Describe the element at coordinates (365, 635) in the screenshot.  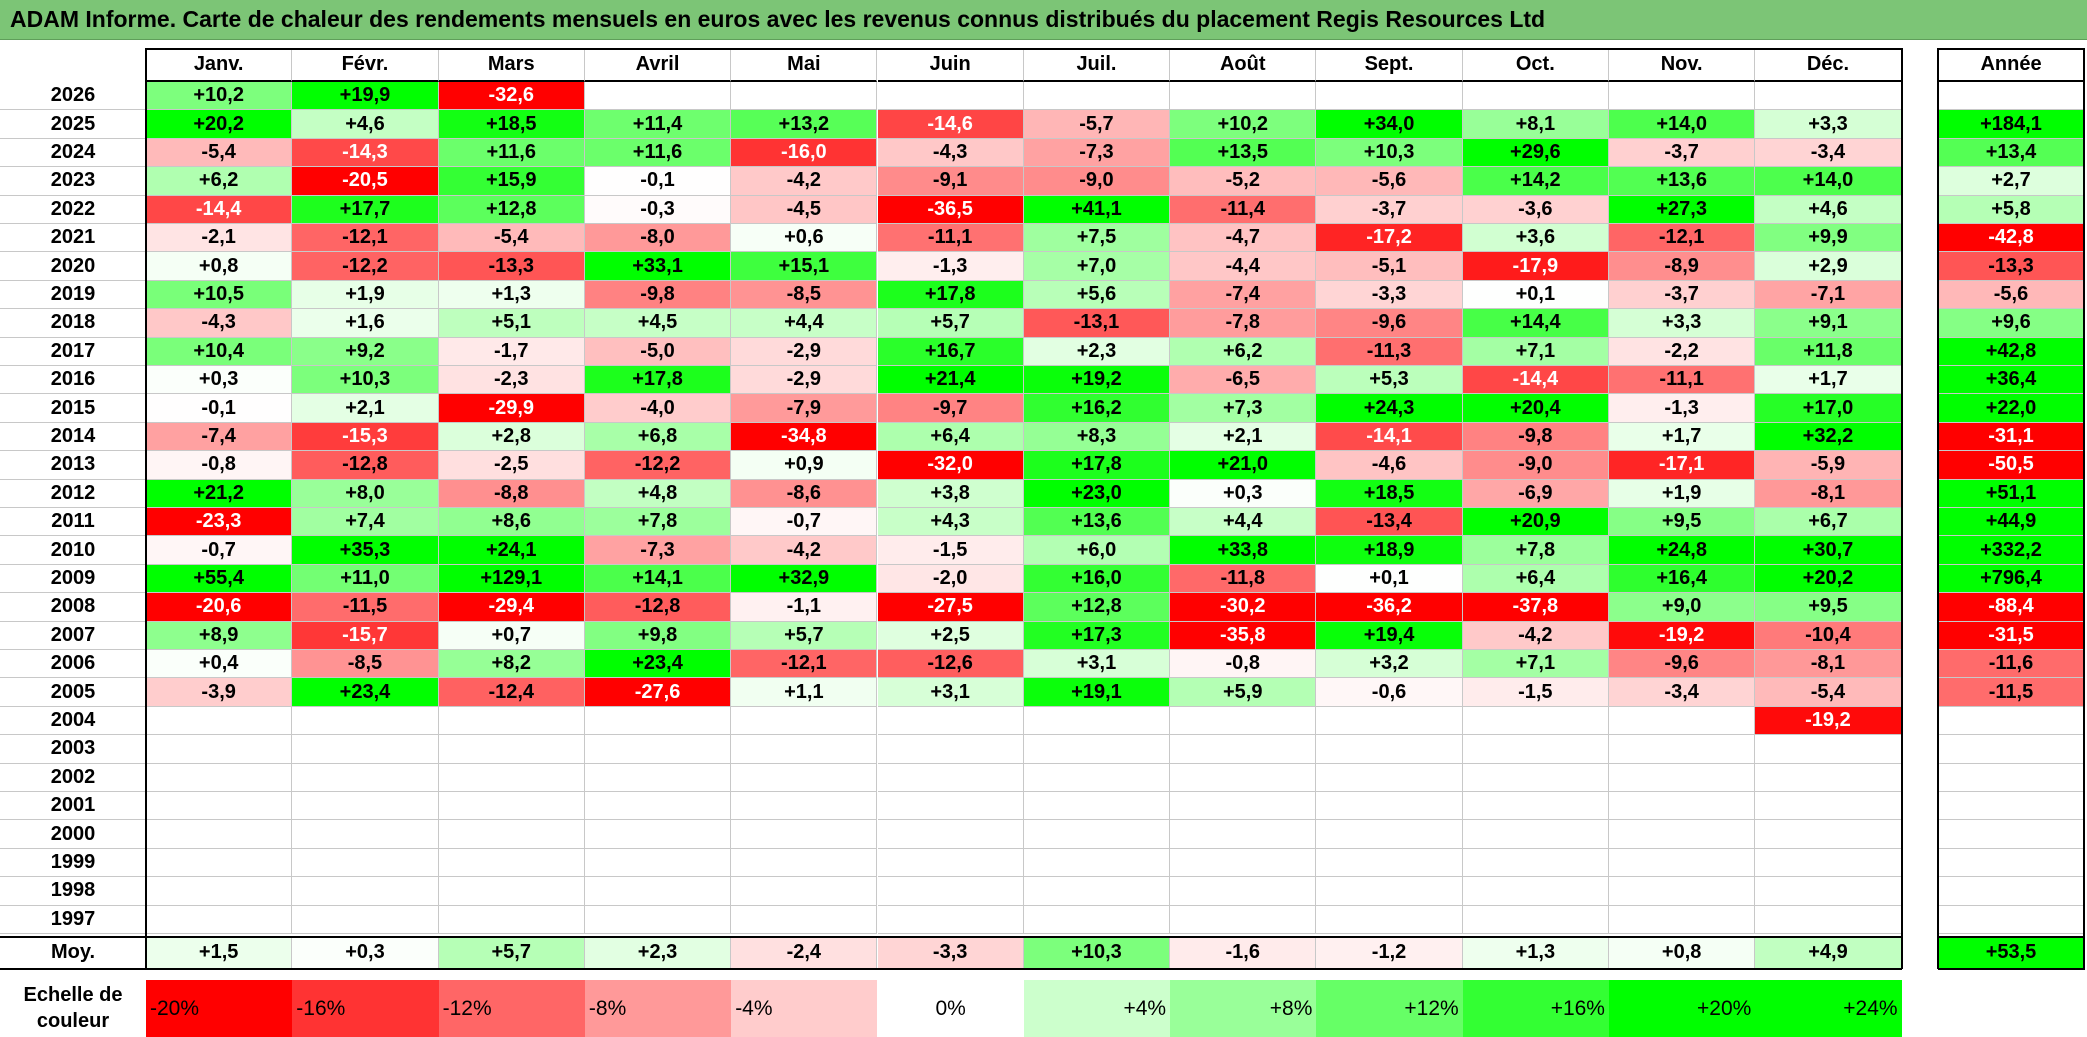
I see `heatmap-cell: -15,7` at that location.